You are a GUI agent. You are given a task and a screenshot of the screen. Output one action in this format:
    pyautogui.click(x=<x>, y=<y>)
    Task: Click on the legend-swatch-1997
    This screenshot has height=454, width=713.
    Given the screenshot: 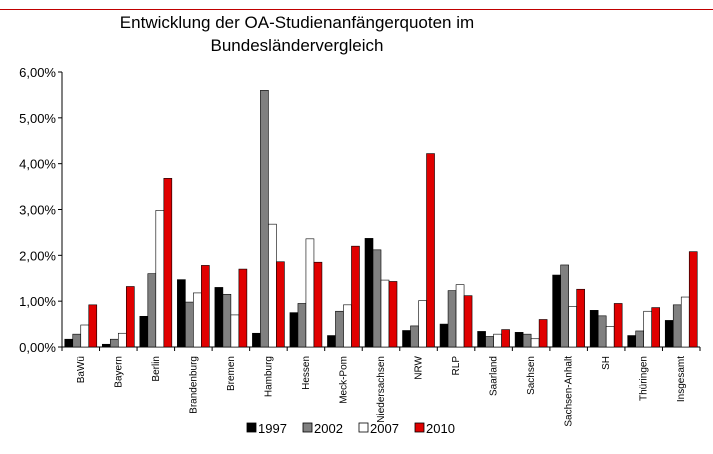 What is the action you would take?
    pyautogui.click(x=251, y=427)
    